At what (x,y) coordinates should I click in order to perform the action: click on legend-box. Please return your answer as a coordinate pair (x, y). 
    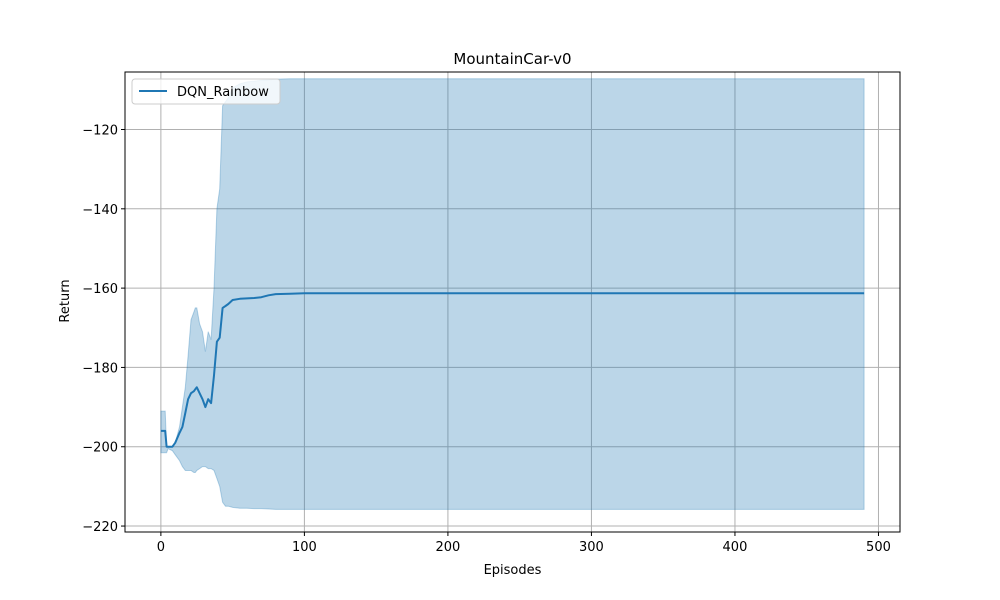
    Looking at the image, I should click on (206, 91).